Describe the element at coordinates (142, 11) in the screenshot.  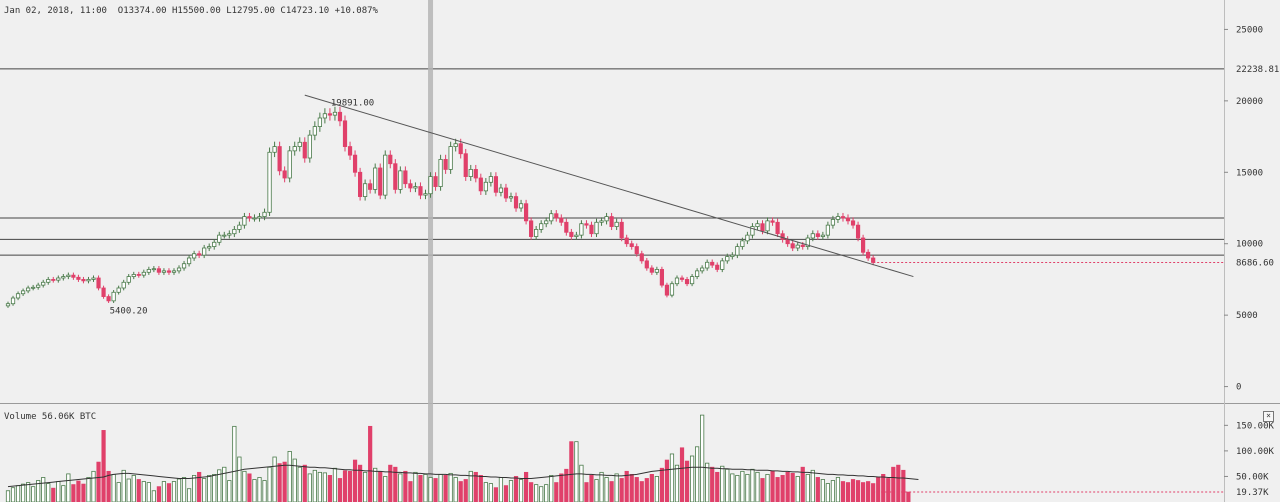
I see `legend-open: O13374.00` at that location.